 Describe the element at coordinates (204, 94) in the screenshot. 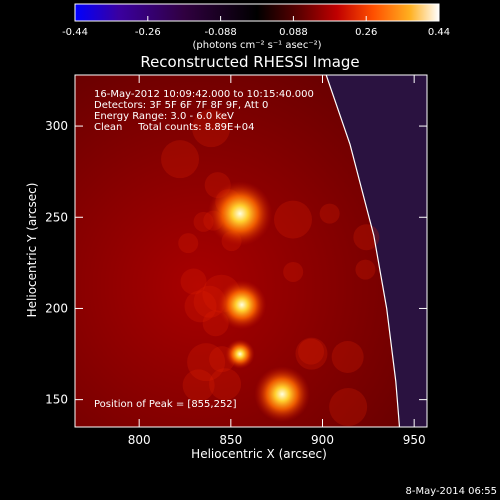

I see `annotation-time: 16-May-2012 10:09:42.000 to 10:15:40.000` at that location.